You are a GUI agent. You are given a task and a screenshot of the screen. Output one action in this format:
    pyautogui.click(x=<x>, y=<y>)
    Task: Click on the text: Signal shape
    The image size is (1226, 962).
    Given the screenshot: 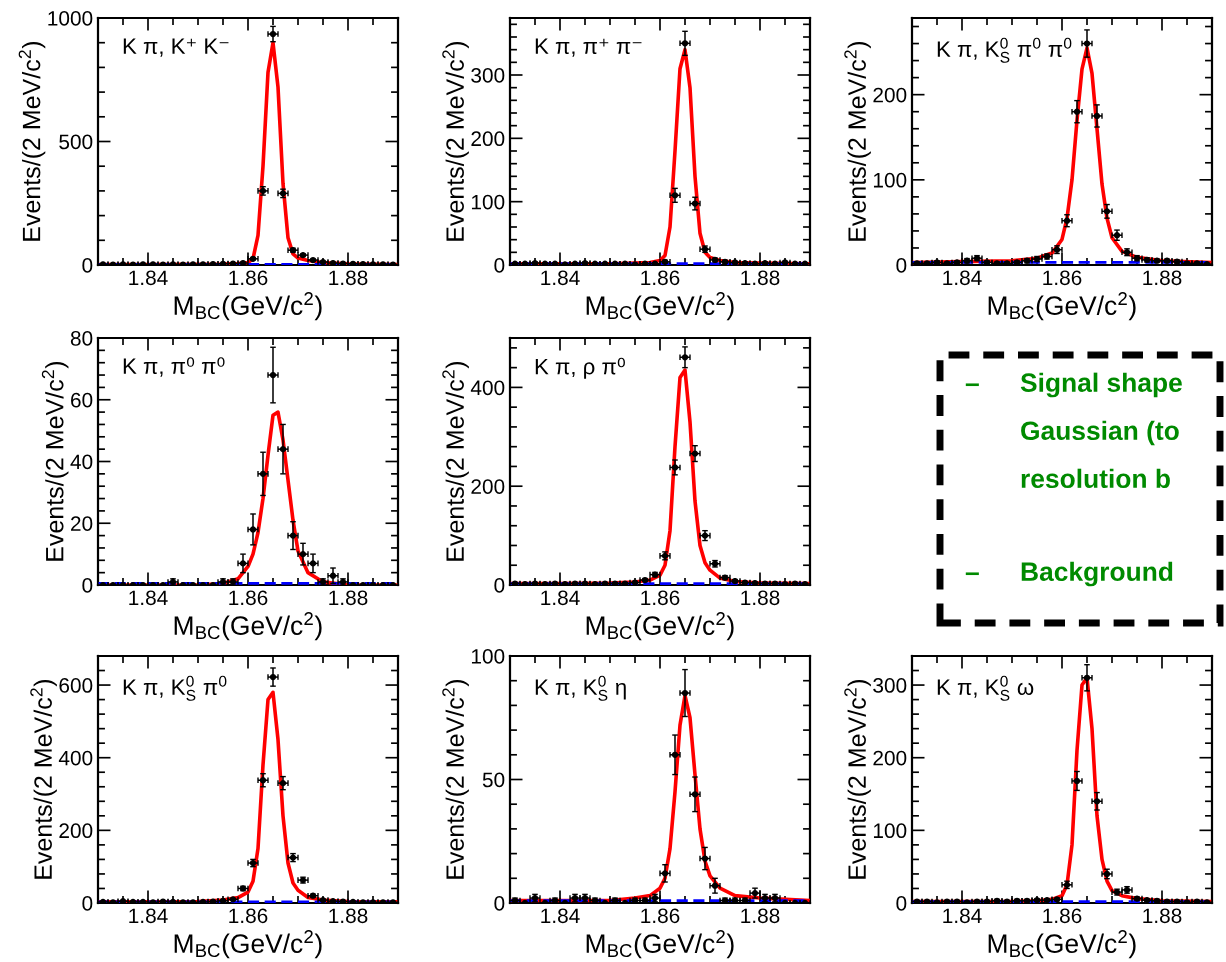 What is the action you would take?
    pyautogui.click(x=1101, y=385)
    